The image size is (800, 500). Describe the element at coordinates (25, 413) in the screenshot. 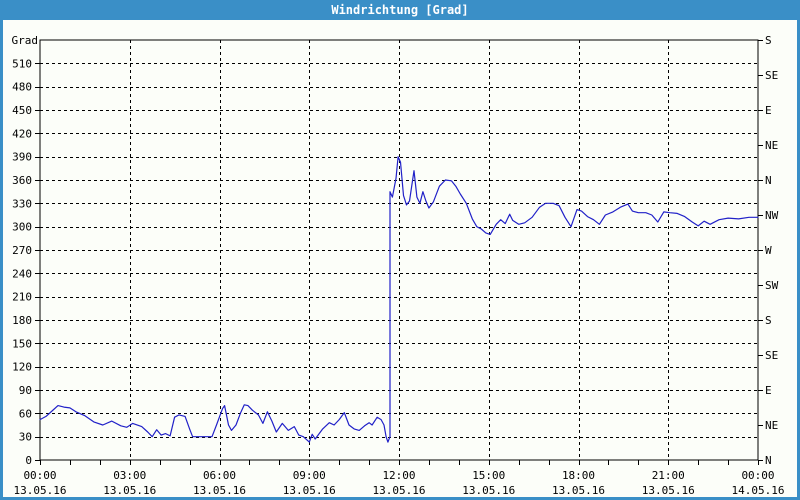

I see `svg-text: 60` at that location.